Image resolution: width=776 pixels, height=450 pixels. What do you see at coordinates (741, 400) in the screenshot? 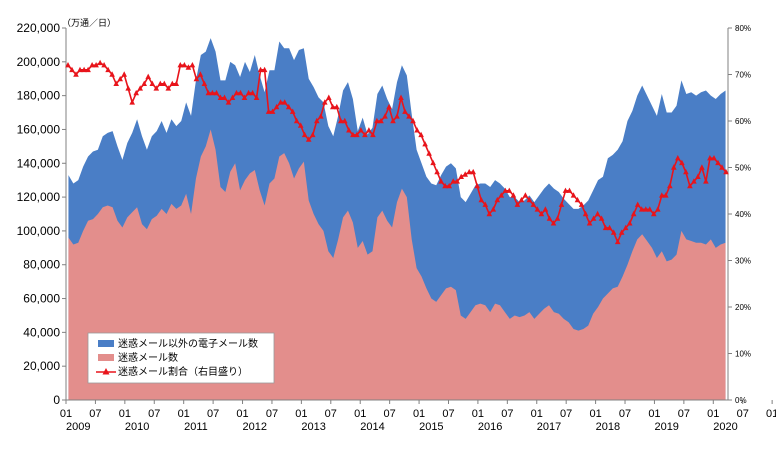
I see `y-right-tick-label: 0%` at bounding box center [741, 400].